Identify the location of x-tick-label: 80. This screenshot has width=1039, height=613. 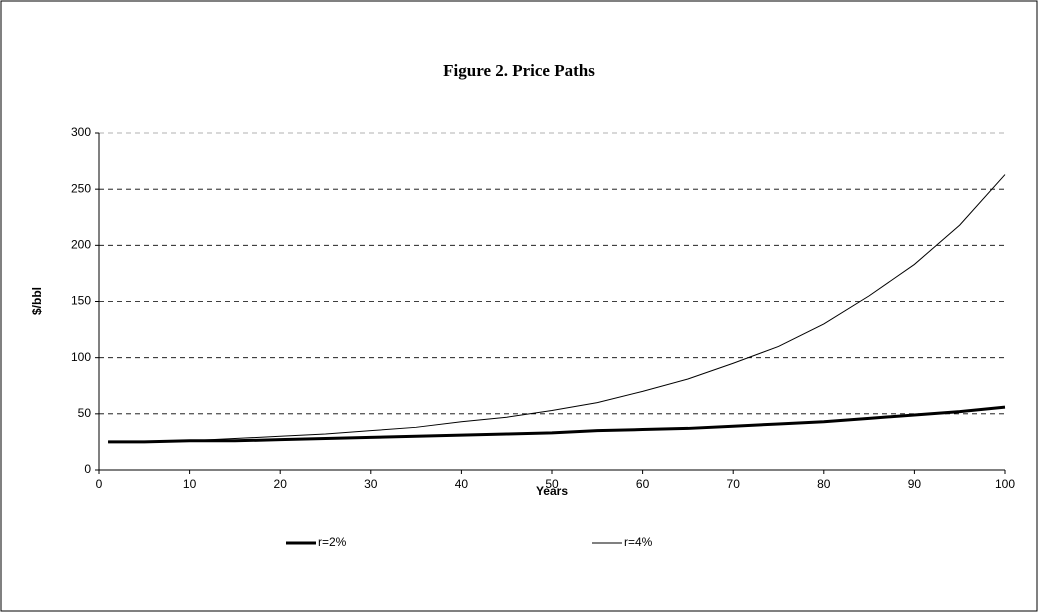
(824, 484).